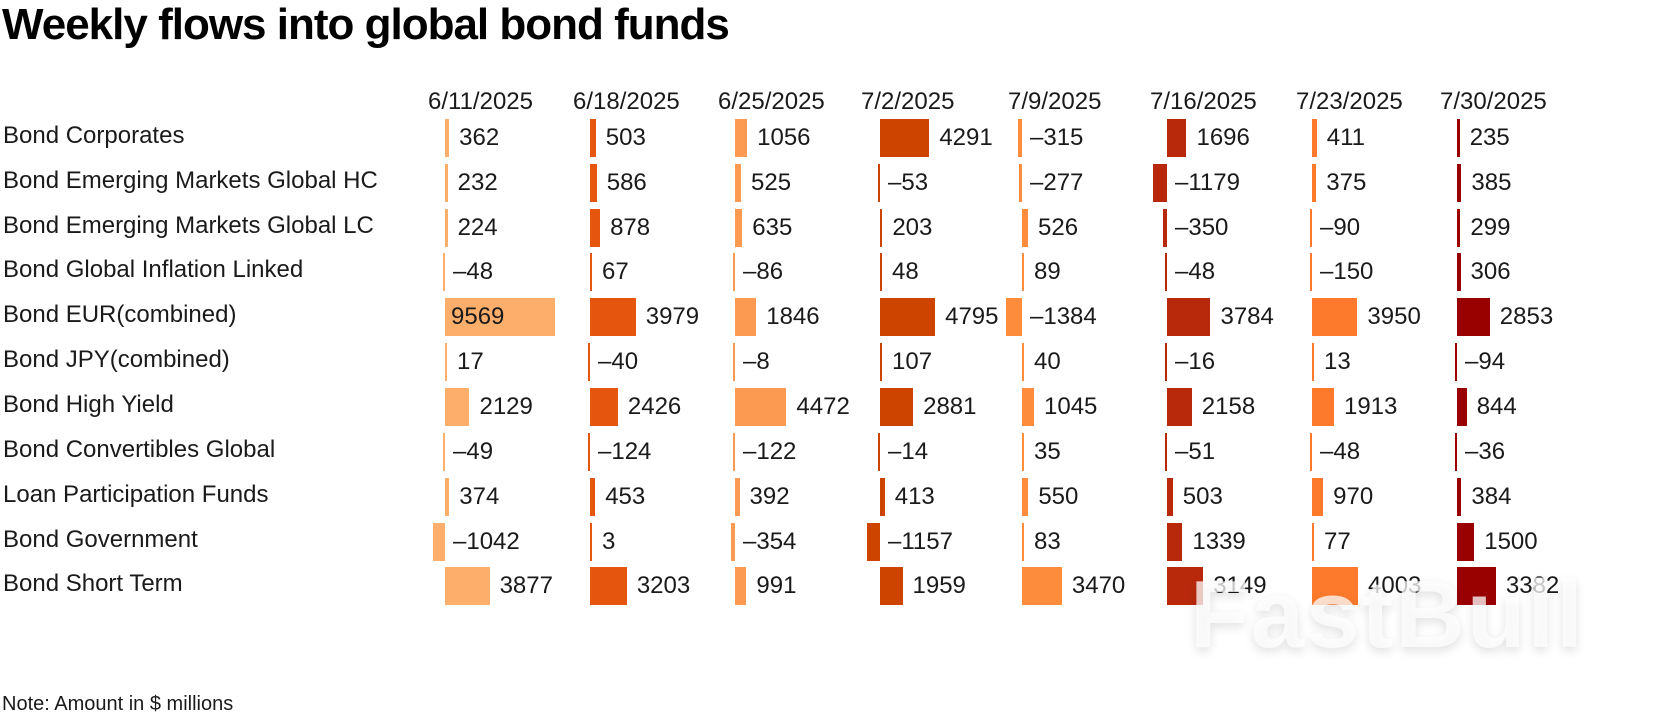 The height and width of the screenshot is (720, 1680). What do you see at coordinates (771, 182) in the screenshot?
I see `value-label: 525` at bounding box center [771, 182].